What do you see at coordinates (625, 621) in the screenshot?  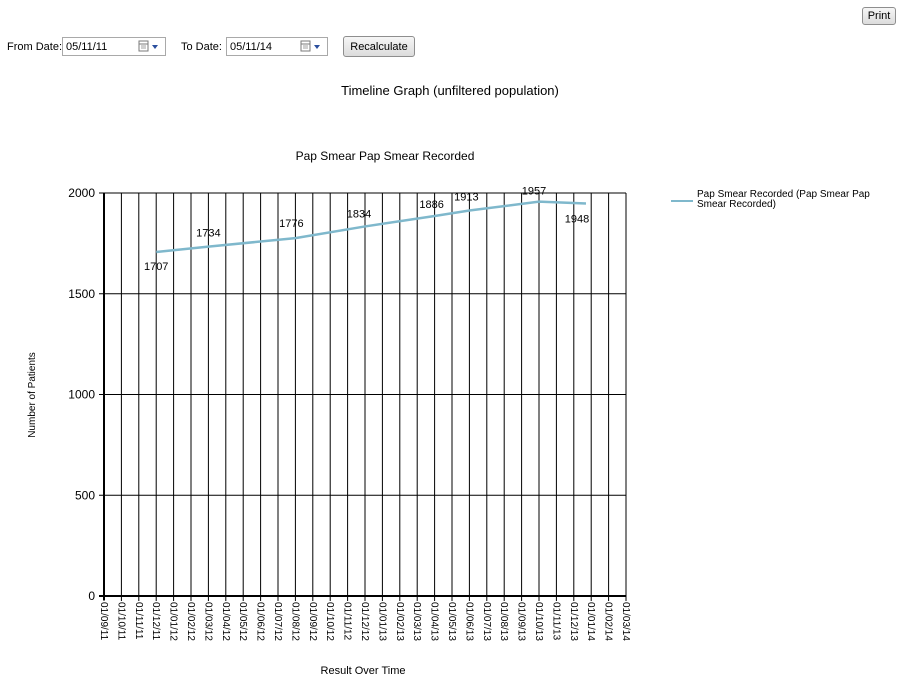 I see `x-tick-label: 01/03/14` at bounding box center [625, 621].